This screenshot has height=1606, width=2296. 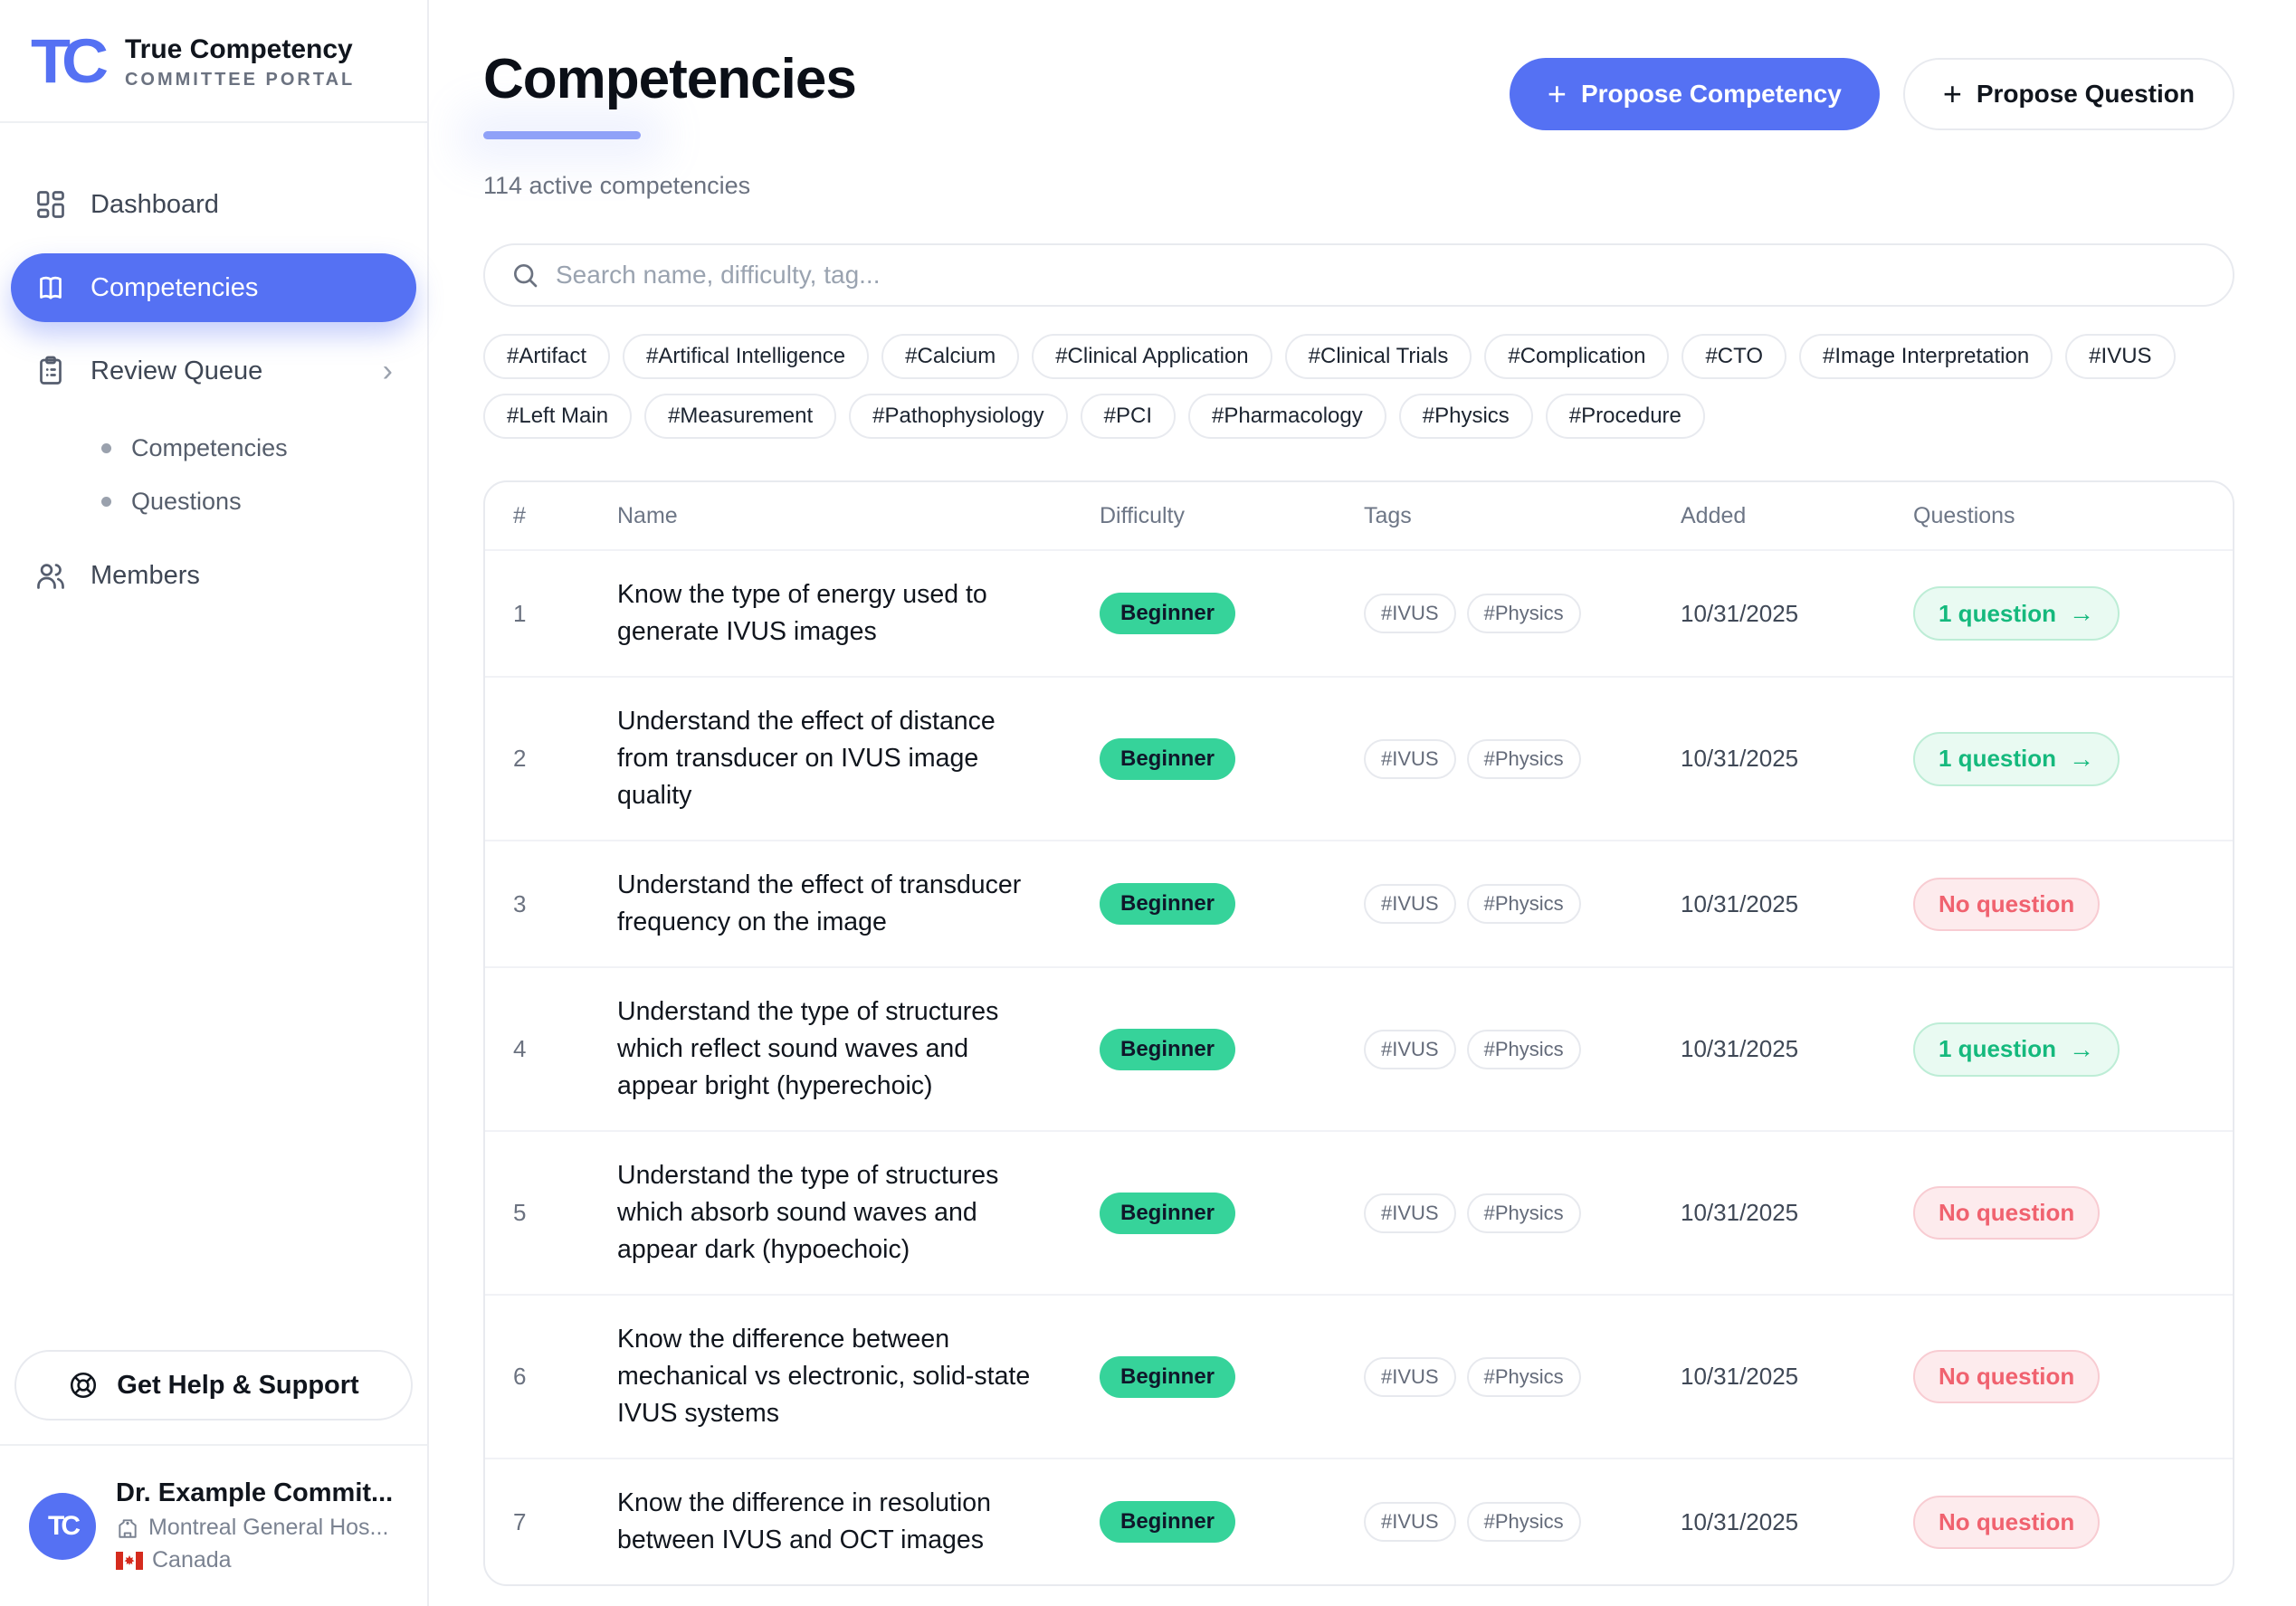 What do you see at coordinates (520, 1212) in the screenshot?
I see `row-number: 5` at bounding box center [520, 1212].